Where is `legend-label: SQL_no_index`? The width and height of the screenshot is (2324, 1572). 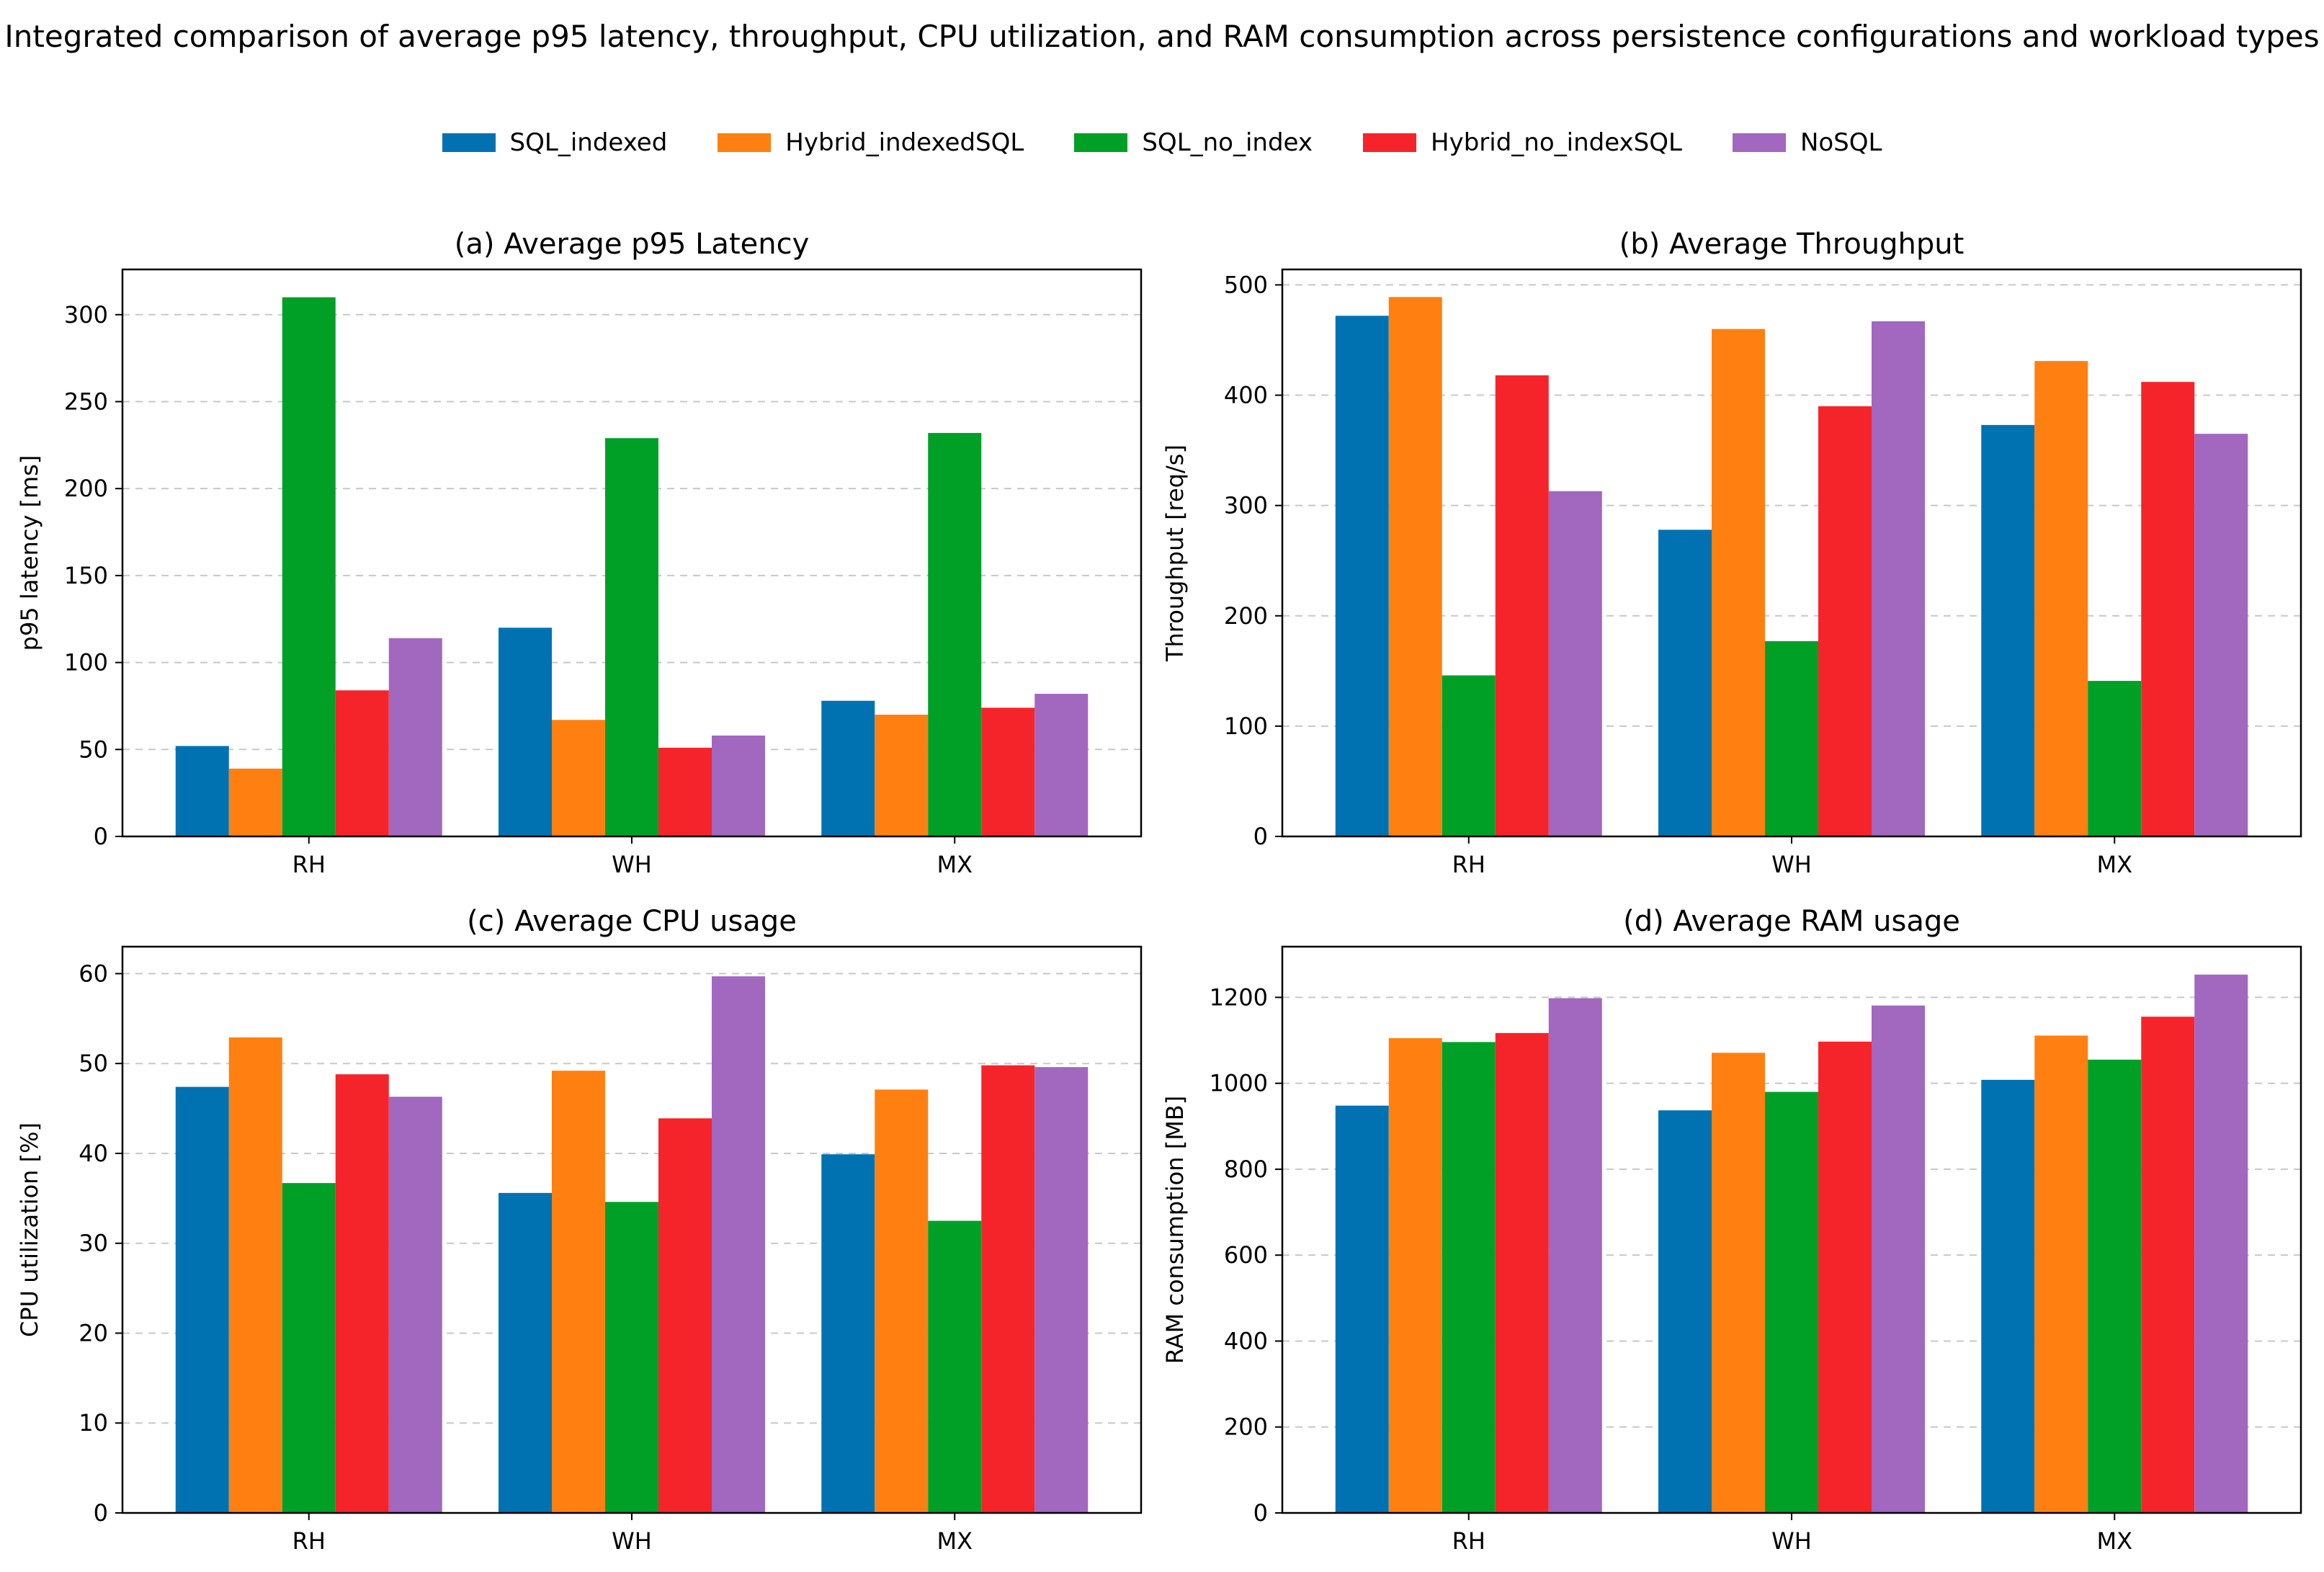
legend-label: SQL_no_index is located at coordinates (1227, 142).